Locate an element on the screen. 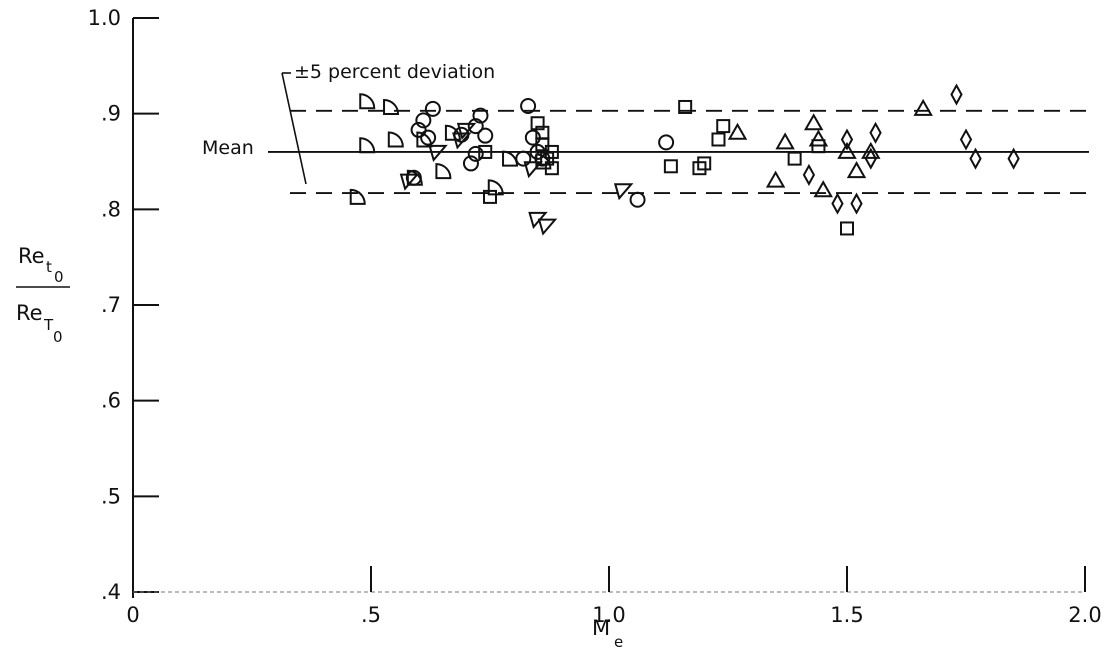  x-axis-label: M e is located at coordinates (607, 633).